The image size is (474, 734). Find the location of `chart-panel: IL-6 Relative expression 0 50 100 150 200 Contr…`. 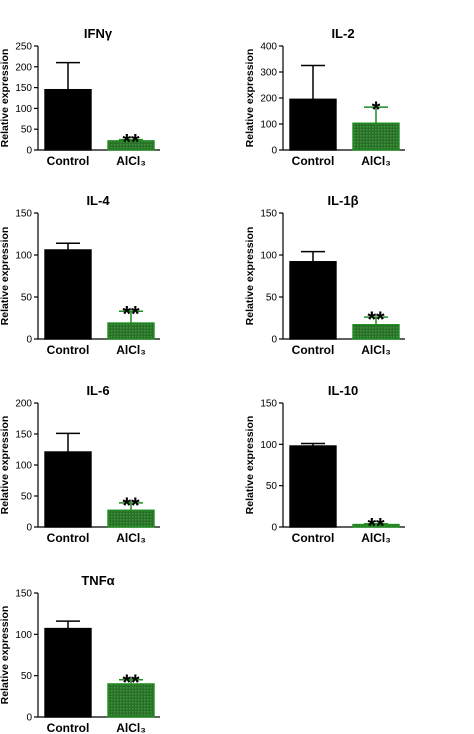

chart-panel: IL-6 Relative expression 0 50 100 150 200 Contr… is located at coordinates (80, 464).